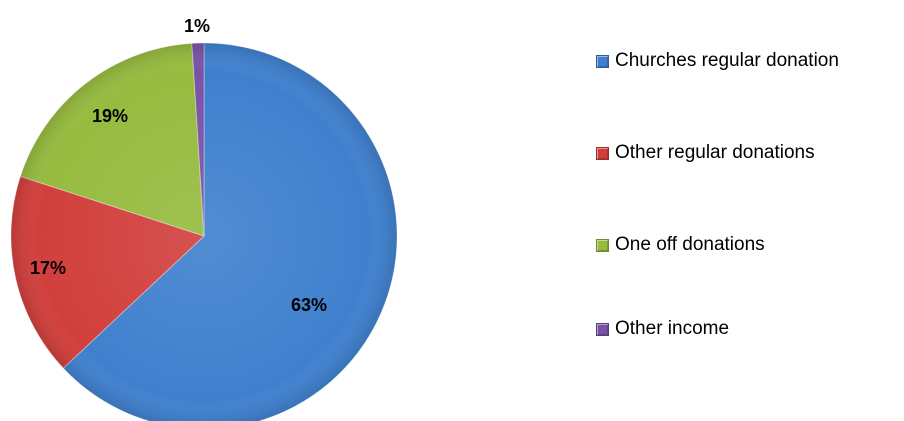  I want to click on data-label-churches-regular-donation: 63%, so click(309, 305).